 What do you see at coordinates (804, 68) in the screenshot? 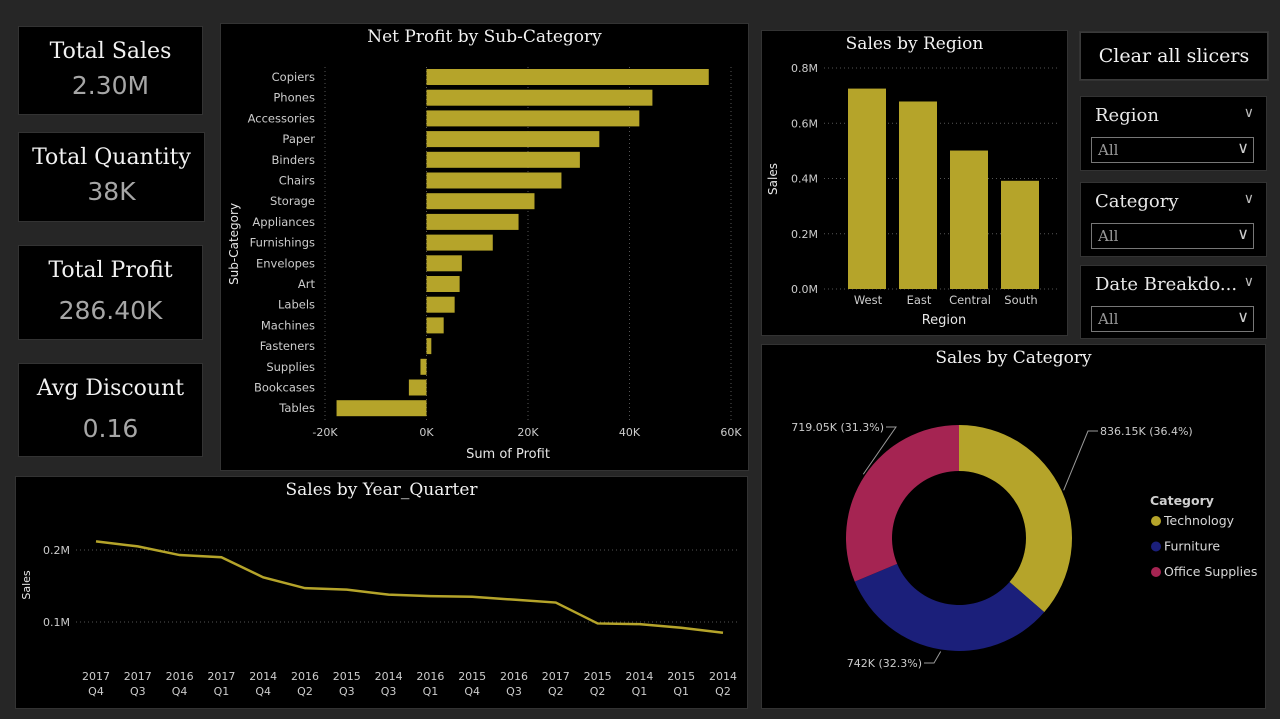
I see `y-tick-label: 0.8M` at bounding box center [804, 68].